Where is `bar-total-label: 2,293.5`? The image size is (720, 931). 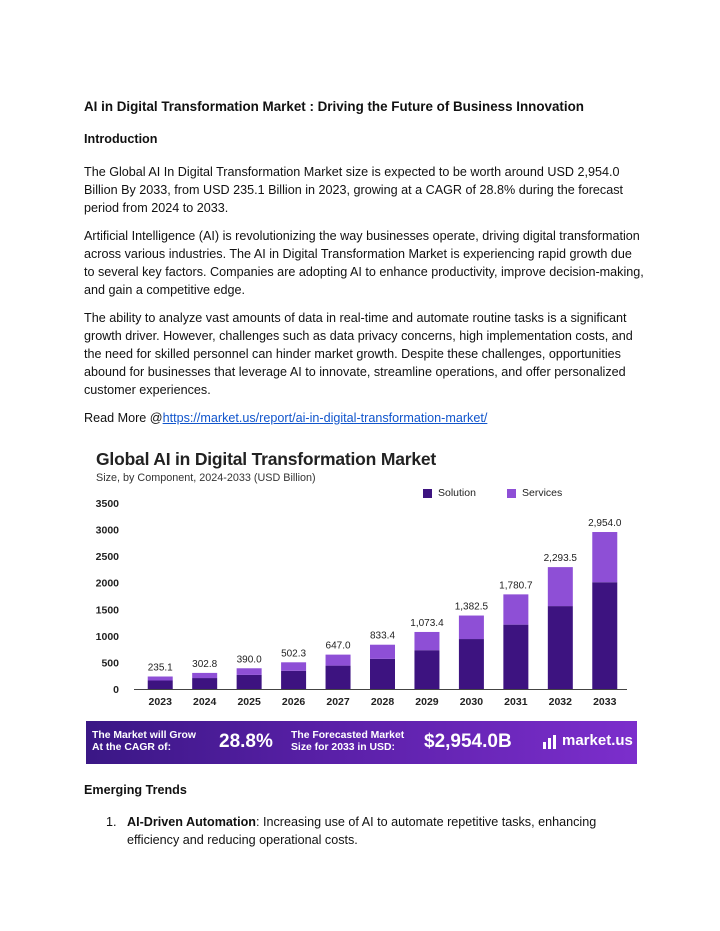 bar-total-label: 2,293.5 is located at coordinates (561, 558).